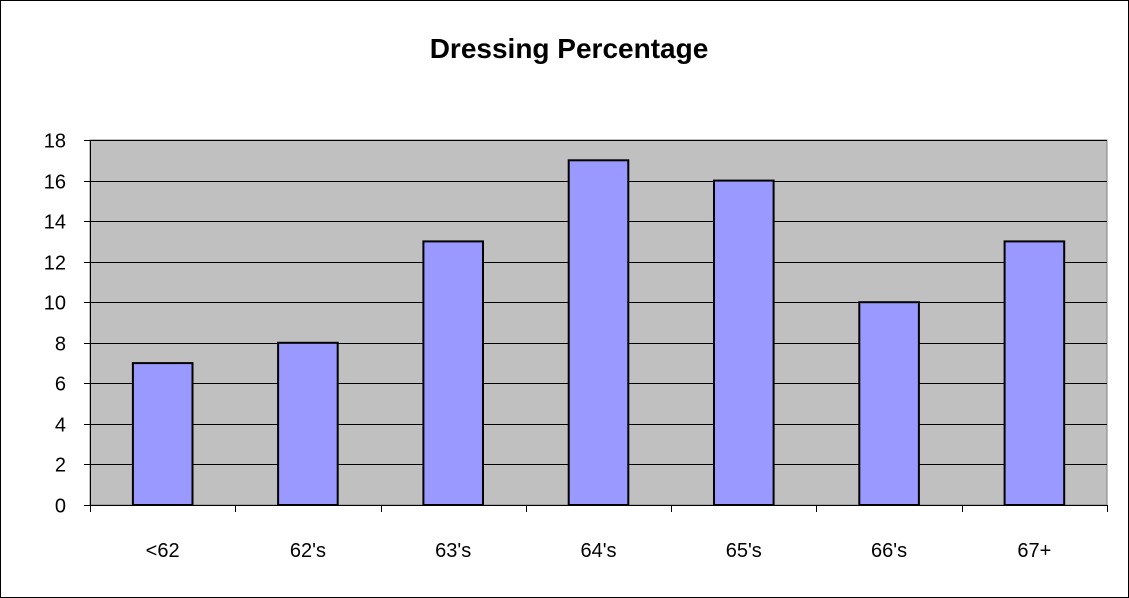  What do you see at coordinates (889, 551) in the screenshot?
I see `x-tick-label: 66's` at bounding box center [889, 551].